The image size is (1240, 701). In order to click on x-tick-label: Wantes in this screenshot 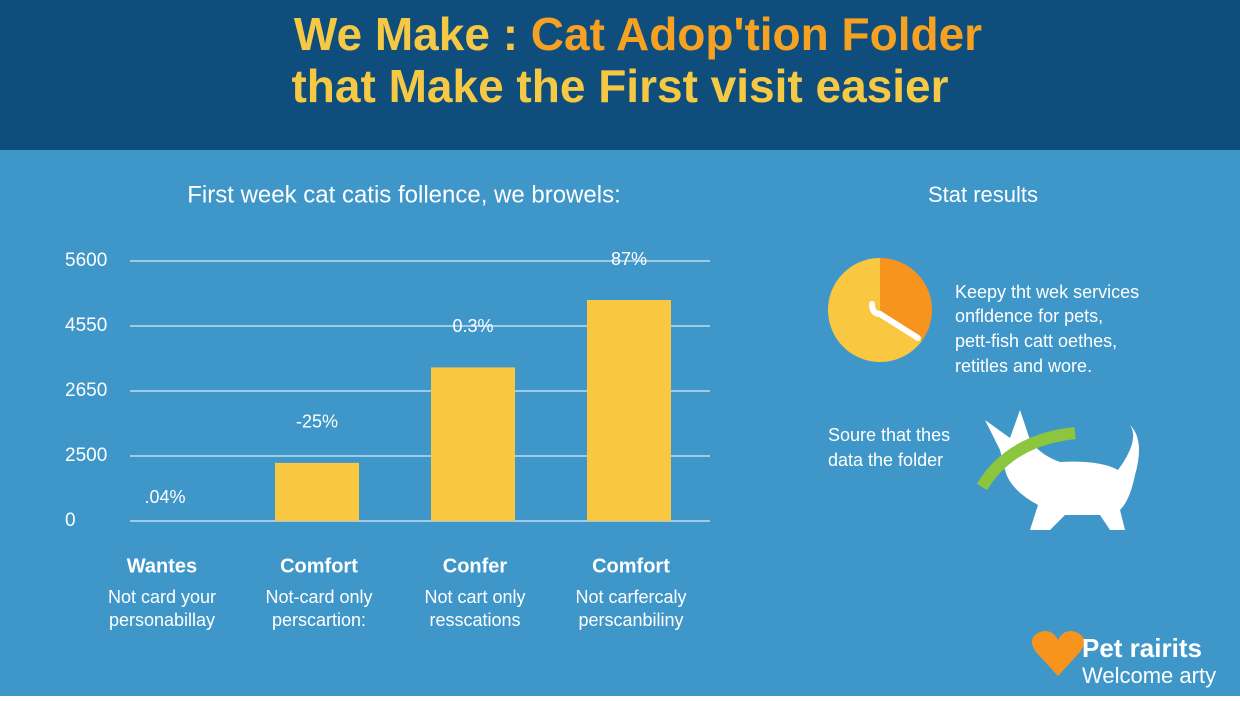, I will do `click(162, 566)`.